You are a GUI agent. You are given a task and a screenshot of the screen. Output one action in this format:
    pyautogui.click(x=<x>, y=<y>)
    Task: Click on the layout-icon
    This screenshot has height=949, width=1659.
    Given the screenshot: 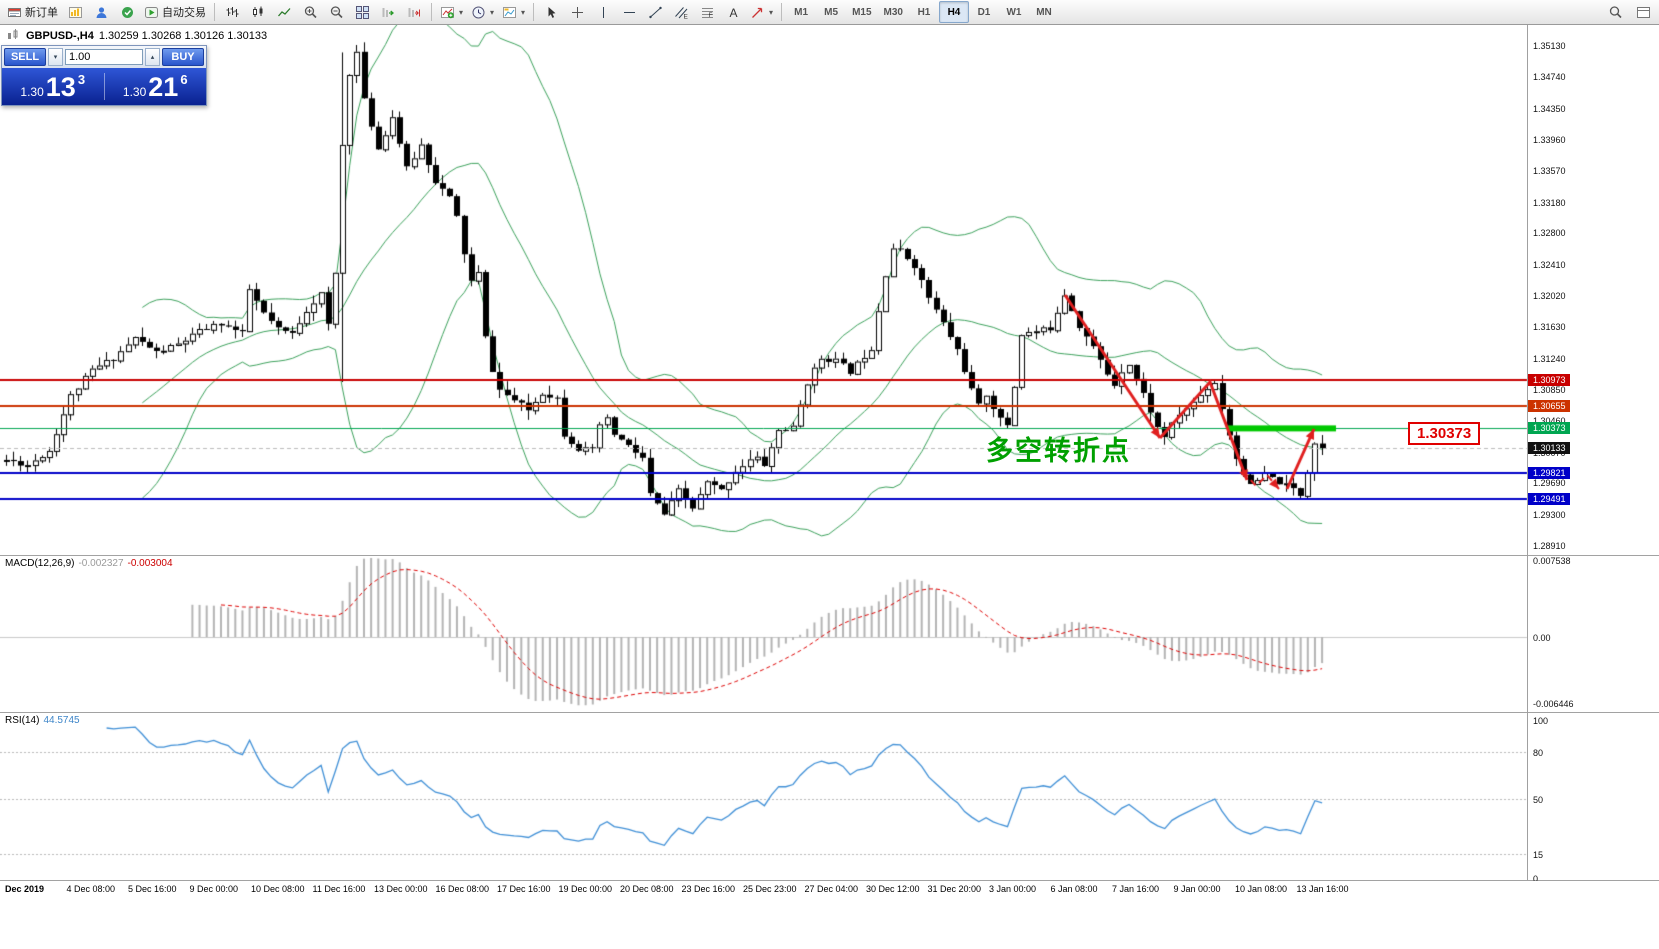 What is the action you would take?
    pyautogui.click(x=1643, y=12)
    